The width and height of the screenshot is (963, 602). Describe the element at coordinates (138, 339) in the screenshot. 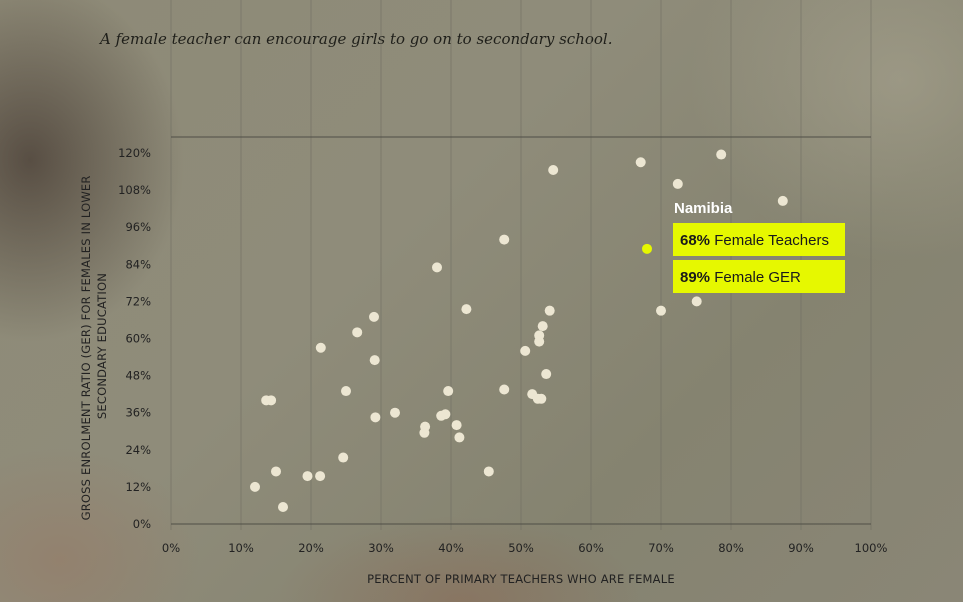

I see `y-tick-label: 60%` at that location.